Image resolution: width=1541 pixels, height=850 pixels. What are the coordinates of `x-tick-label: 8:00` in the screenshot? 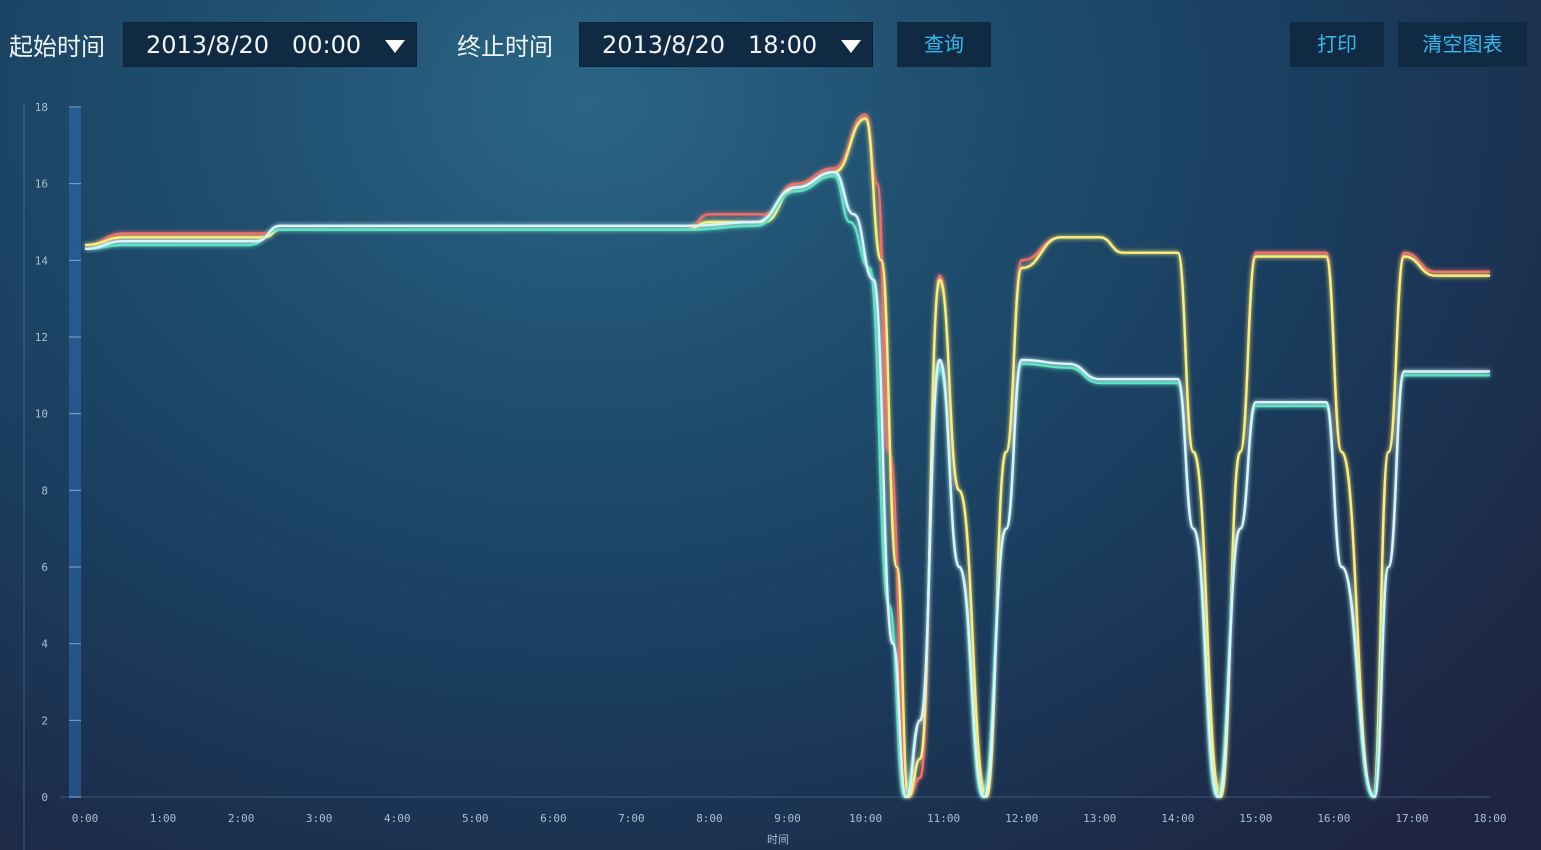 It's located at (709, 818).